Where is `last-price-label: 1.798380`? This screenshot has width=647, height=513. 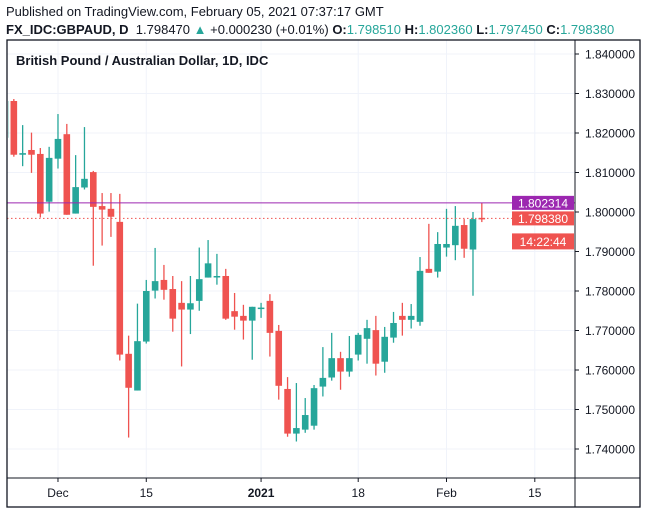 last-price-label: 1.798380 is located at coordinates (543, 219).